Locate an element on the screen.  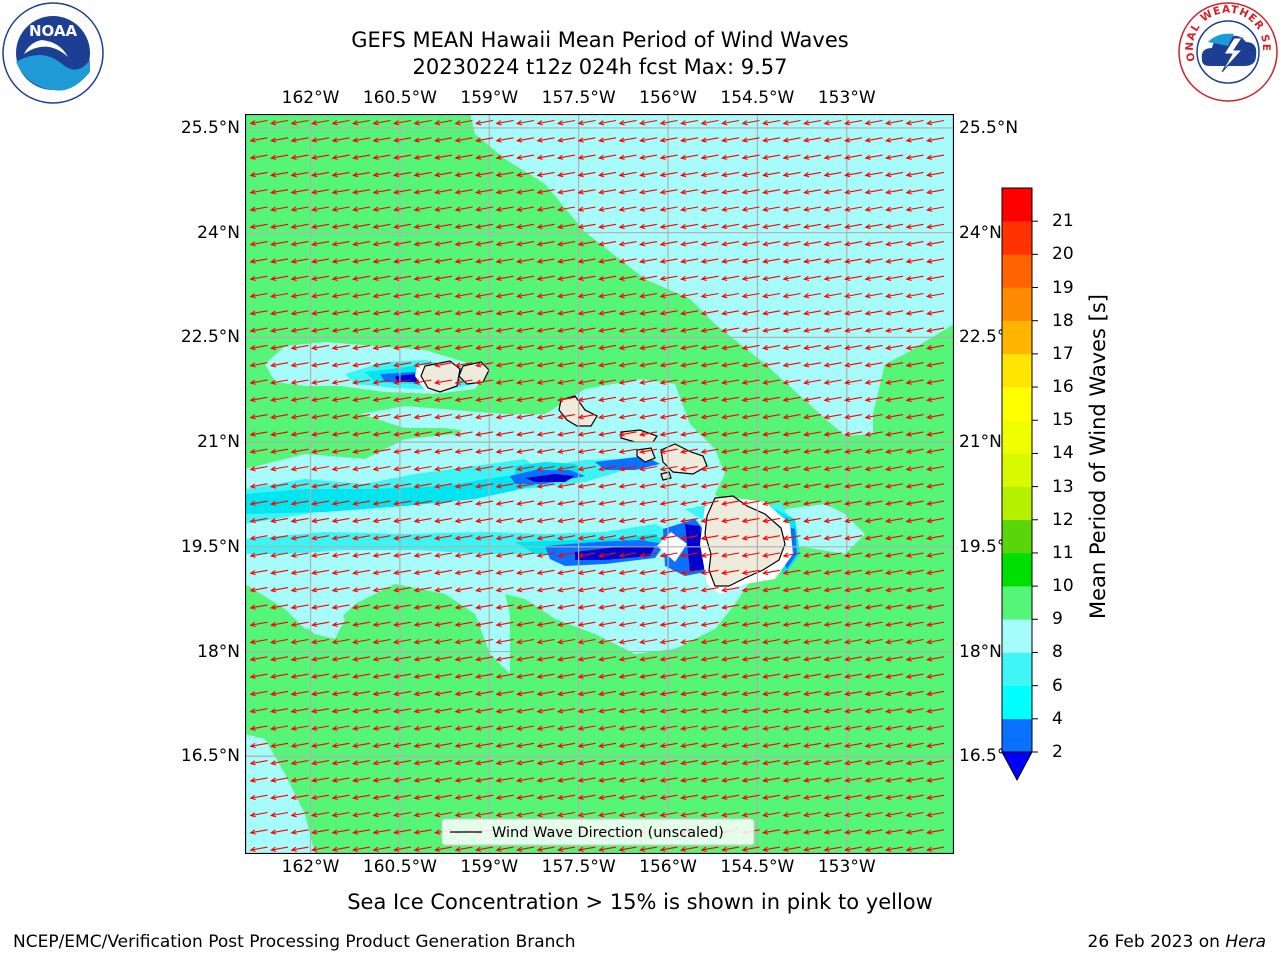
field-region-south-west is located at coordinates (280, 794).